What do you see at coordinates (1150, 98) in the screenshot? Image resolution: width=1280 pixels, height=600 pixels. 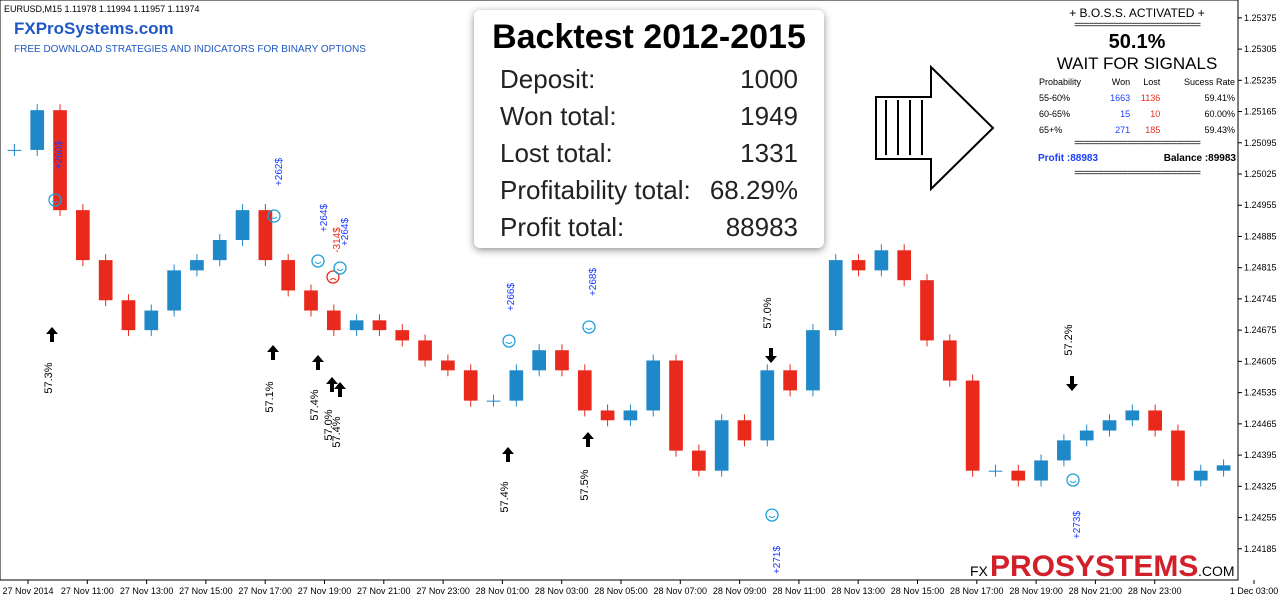 I see `table-cell: 1136` at bounding box center [1150, 98].